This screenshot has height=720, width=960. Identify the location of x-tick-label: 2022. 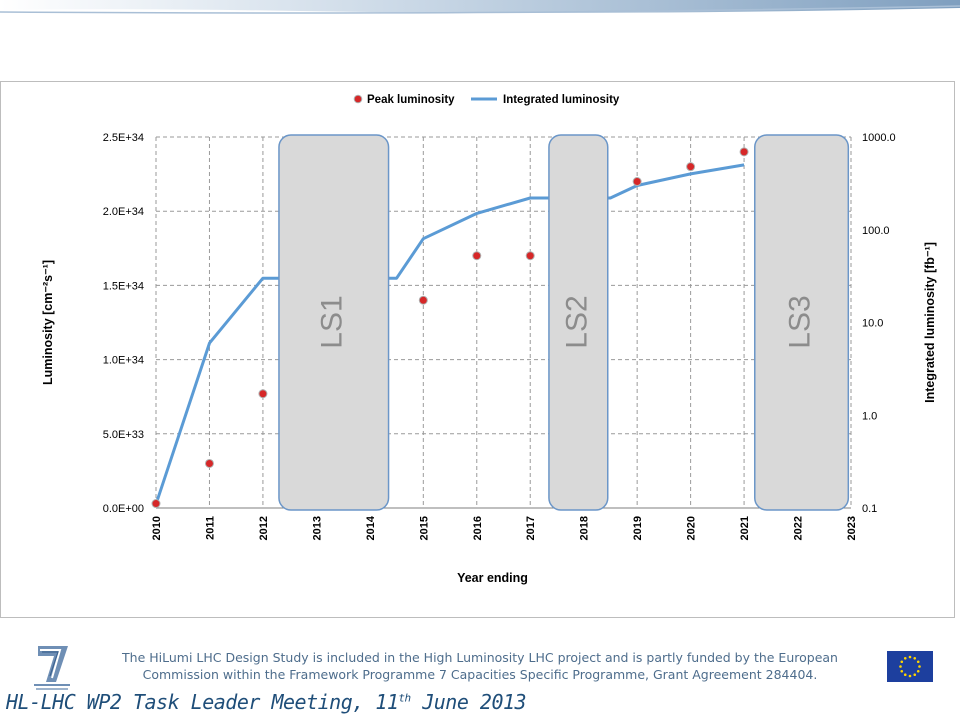
(799, 528).